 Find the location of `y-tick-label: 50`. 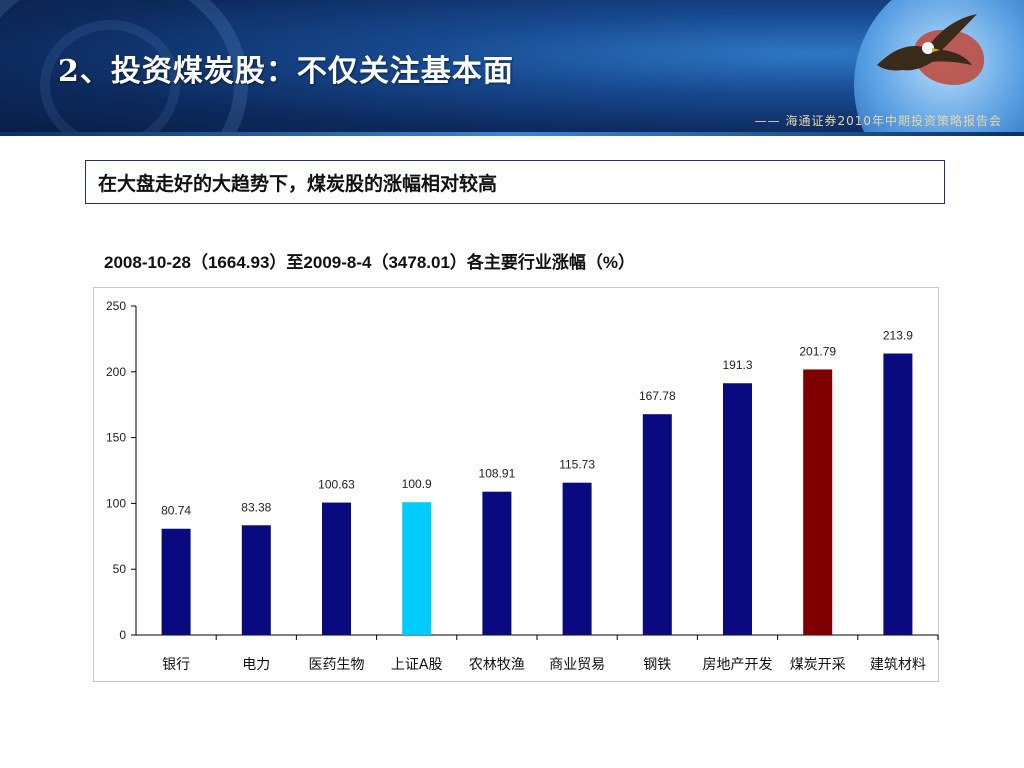

y-tick-label: 50 is located at coordinates (120, 569).